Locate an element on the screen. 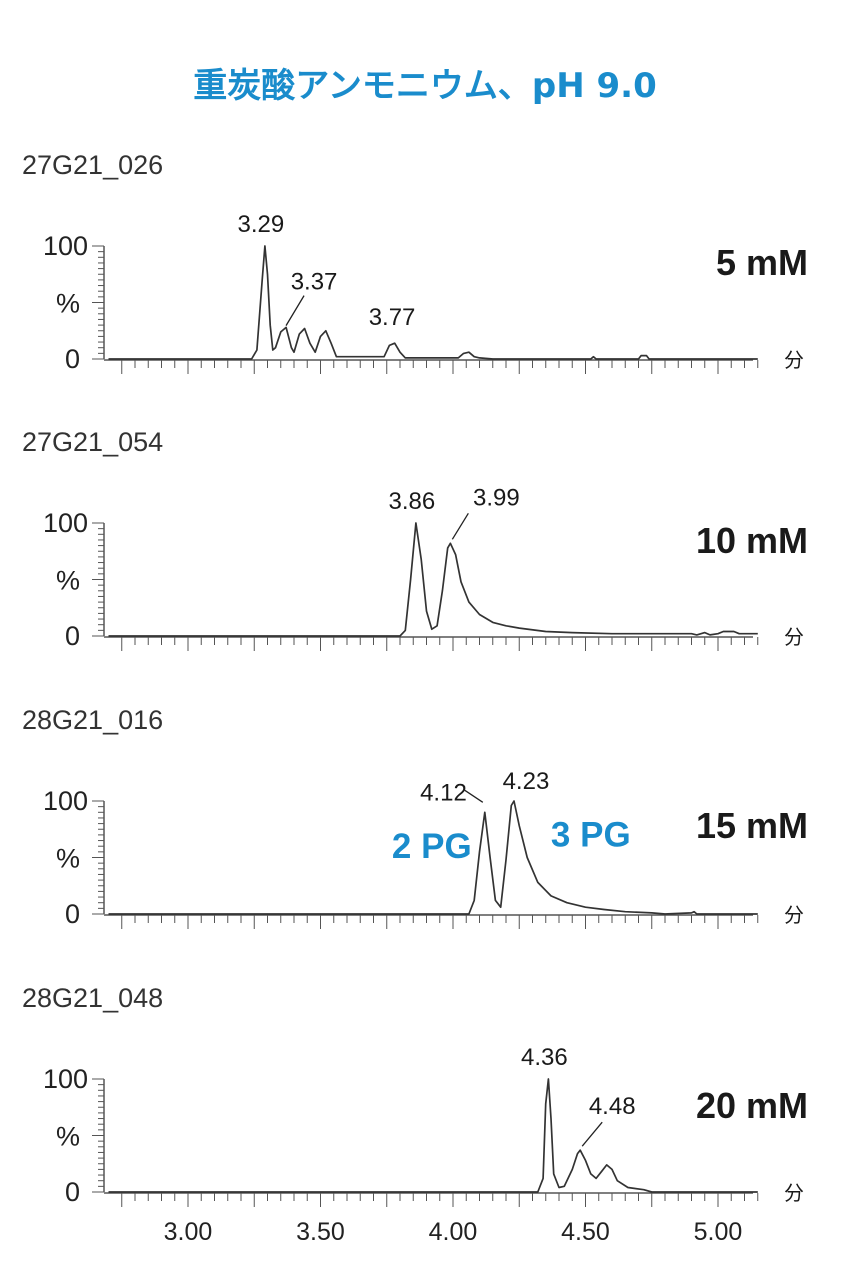  x-tick-label: 3.00 is located at coordinates (188, 1232).